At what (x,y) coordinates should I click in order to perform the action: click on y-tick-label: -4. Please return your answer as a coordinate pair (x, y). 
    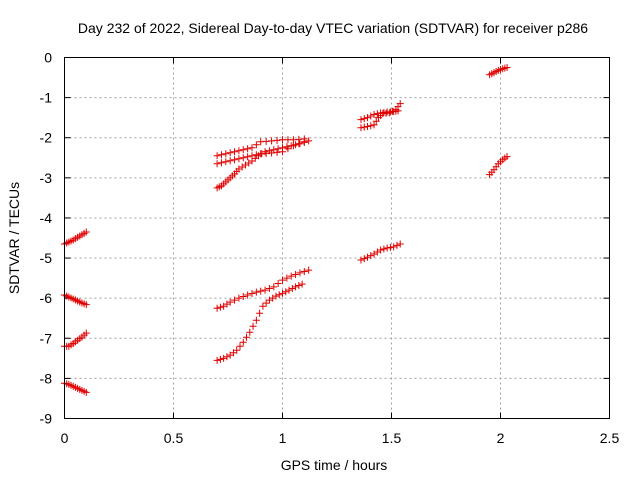
    Looking at the image, I should click on (46, 218).